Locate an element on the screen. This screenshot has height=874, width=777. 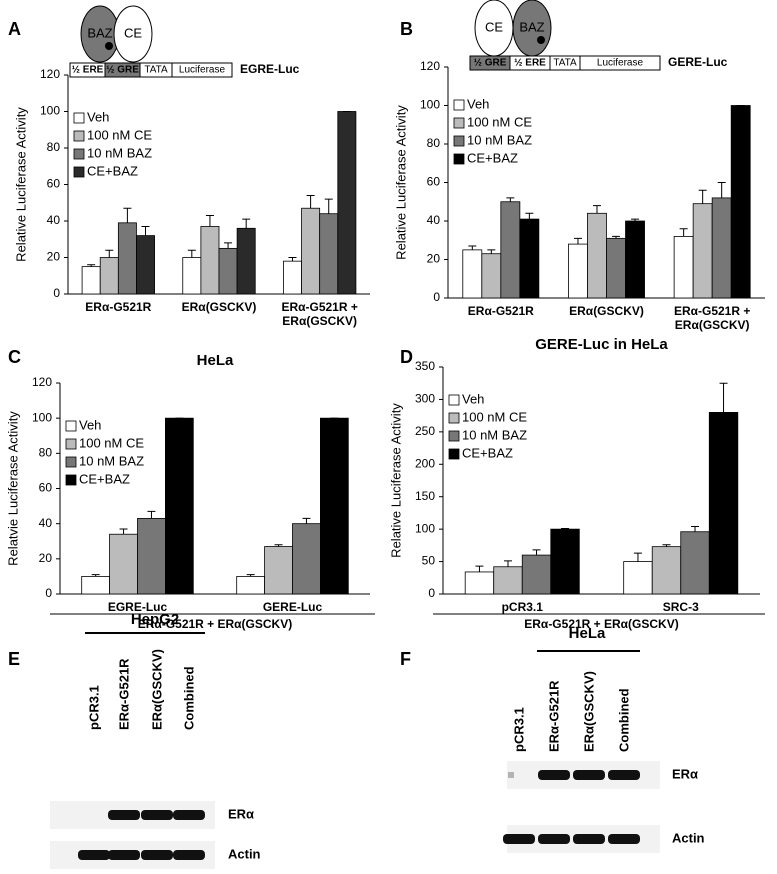
panel-letter: F is located at coordinates (405, 659).